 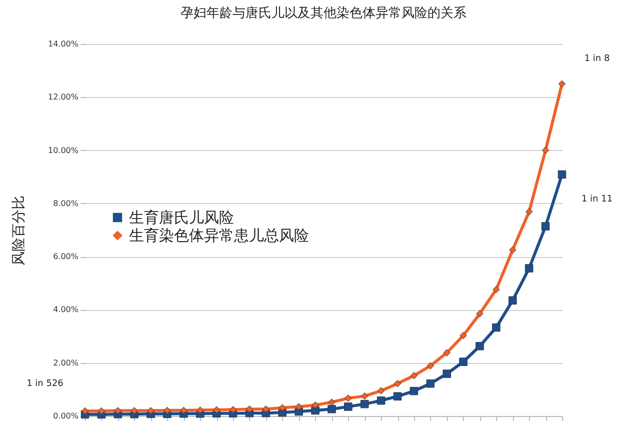 What do you see at coordinates (323, 13) in the screenshot?
I see `chart-title: 孕妇年龄与唐氏儿以及其他染色体异常风险的关系` at bounding box center [323, 13].